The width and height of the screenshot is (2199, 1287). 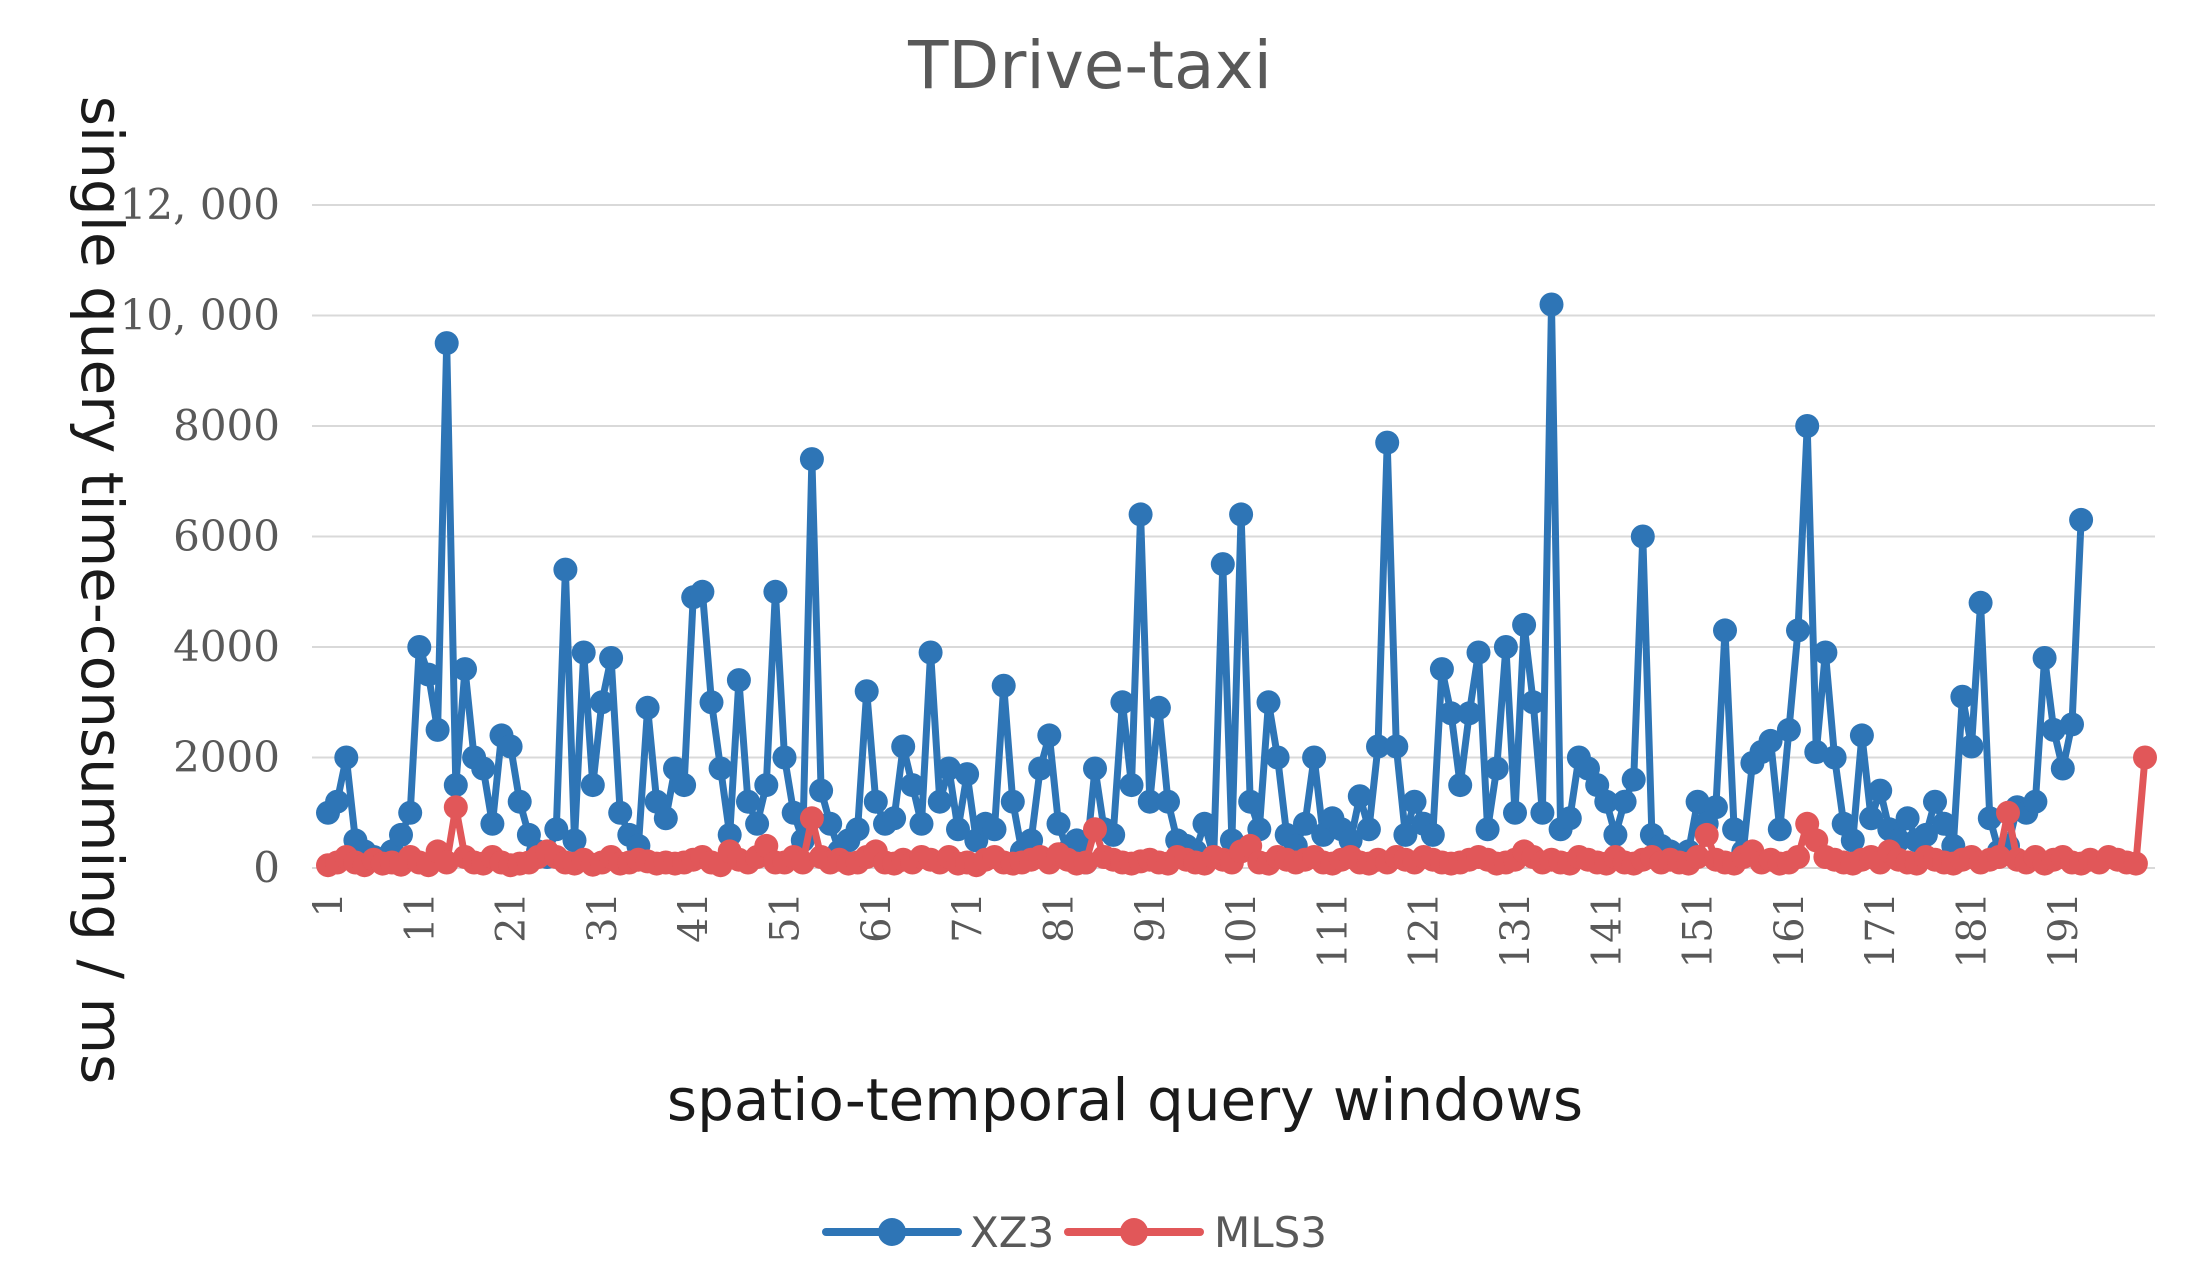 What do you see at coordinates (226, 757) in the screenshot?
I see `y-tick-label: 2000` at bounding box center [226, 757].